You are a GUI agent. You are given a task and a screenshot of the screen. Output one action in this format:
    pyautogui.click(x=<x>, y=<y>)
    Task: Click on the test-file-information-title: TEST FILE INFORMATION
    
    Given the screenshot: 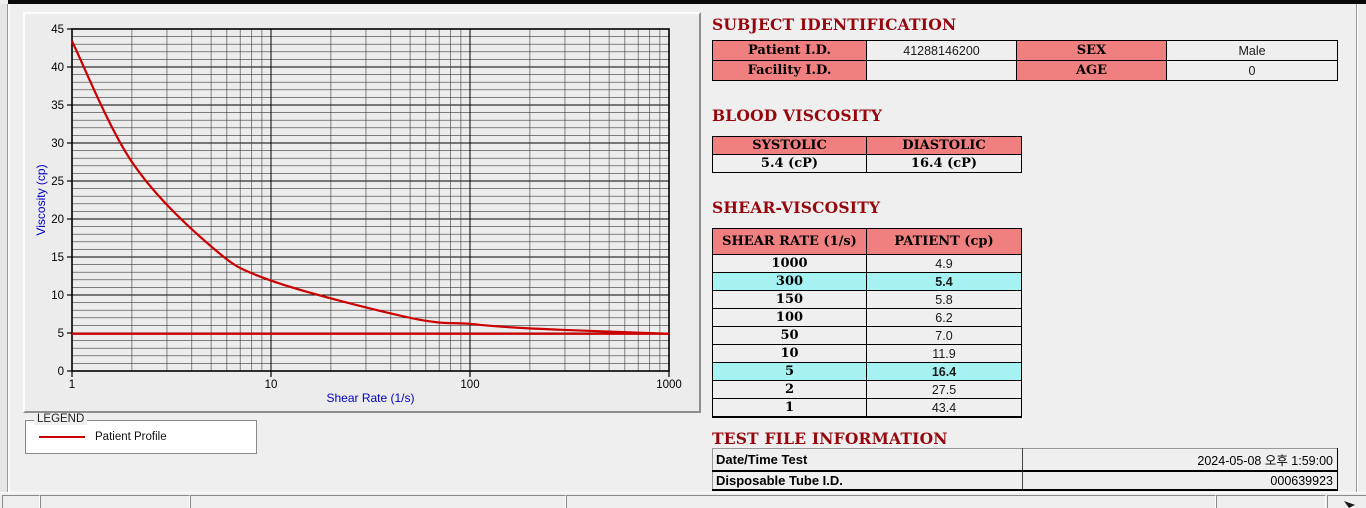 What is the action you would take?
    pyautogui.click(x=830, y=438)
    